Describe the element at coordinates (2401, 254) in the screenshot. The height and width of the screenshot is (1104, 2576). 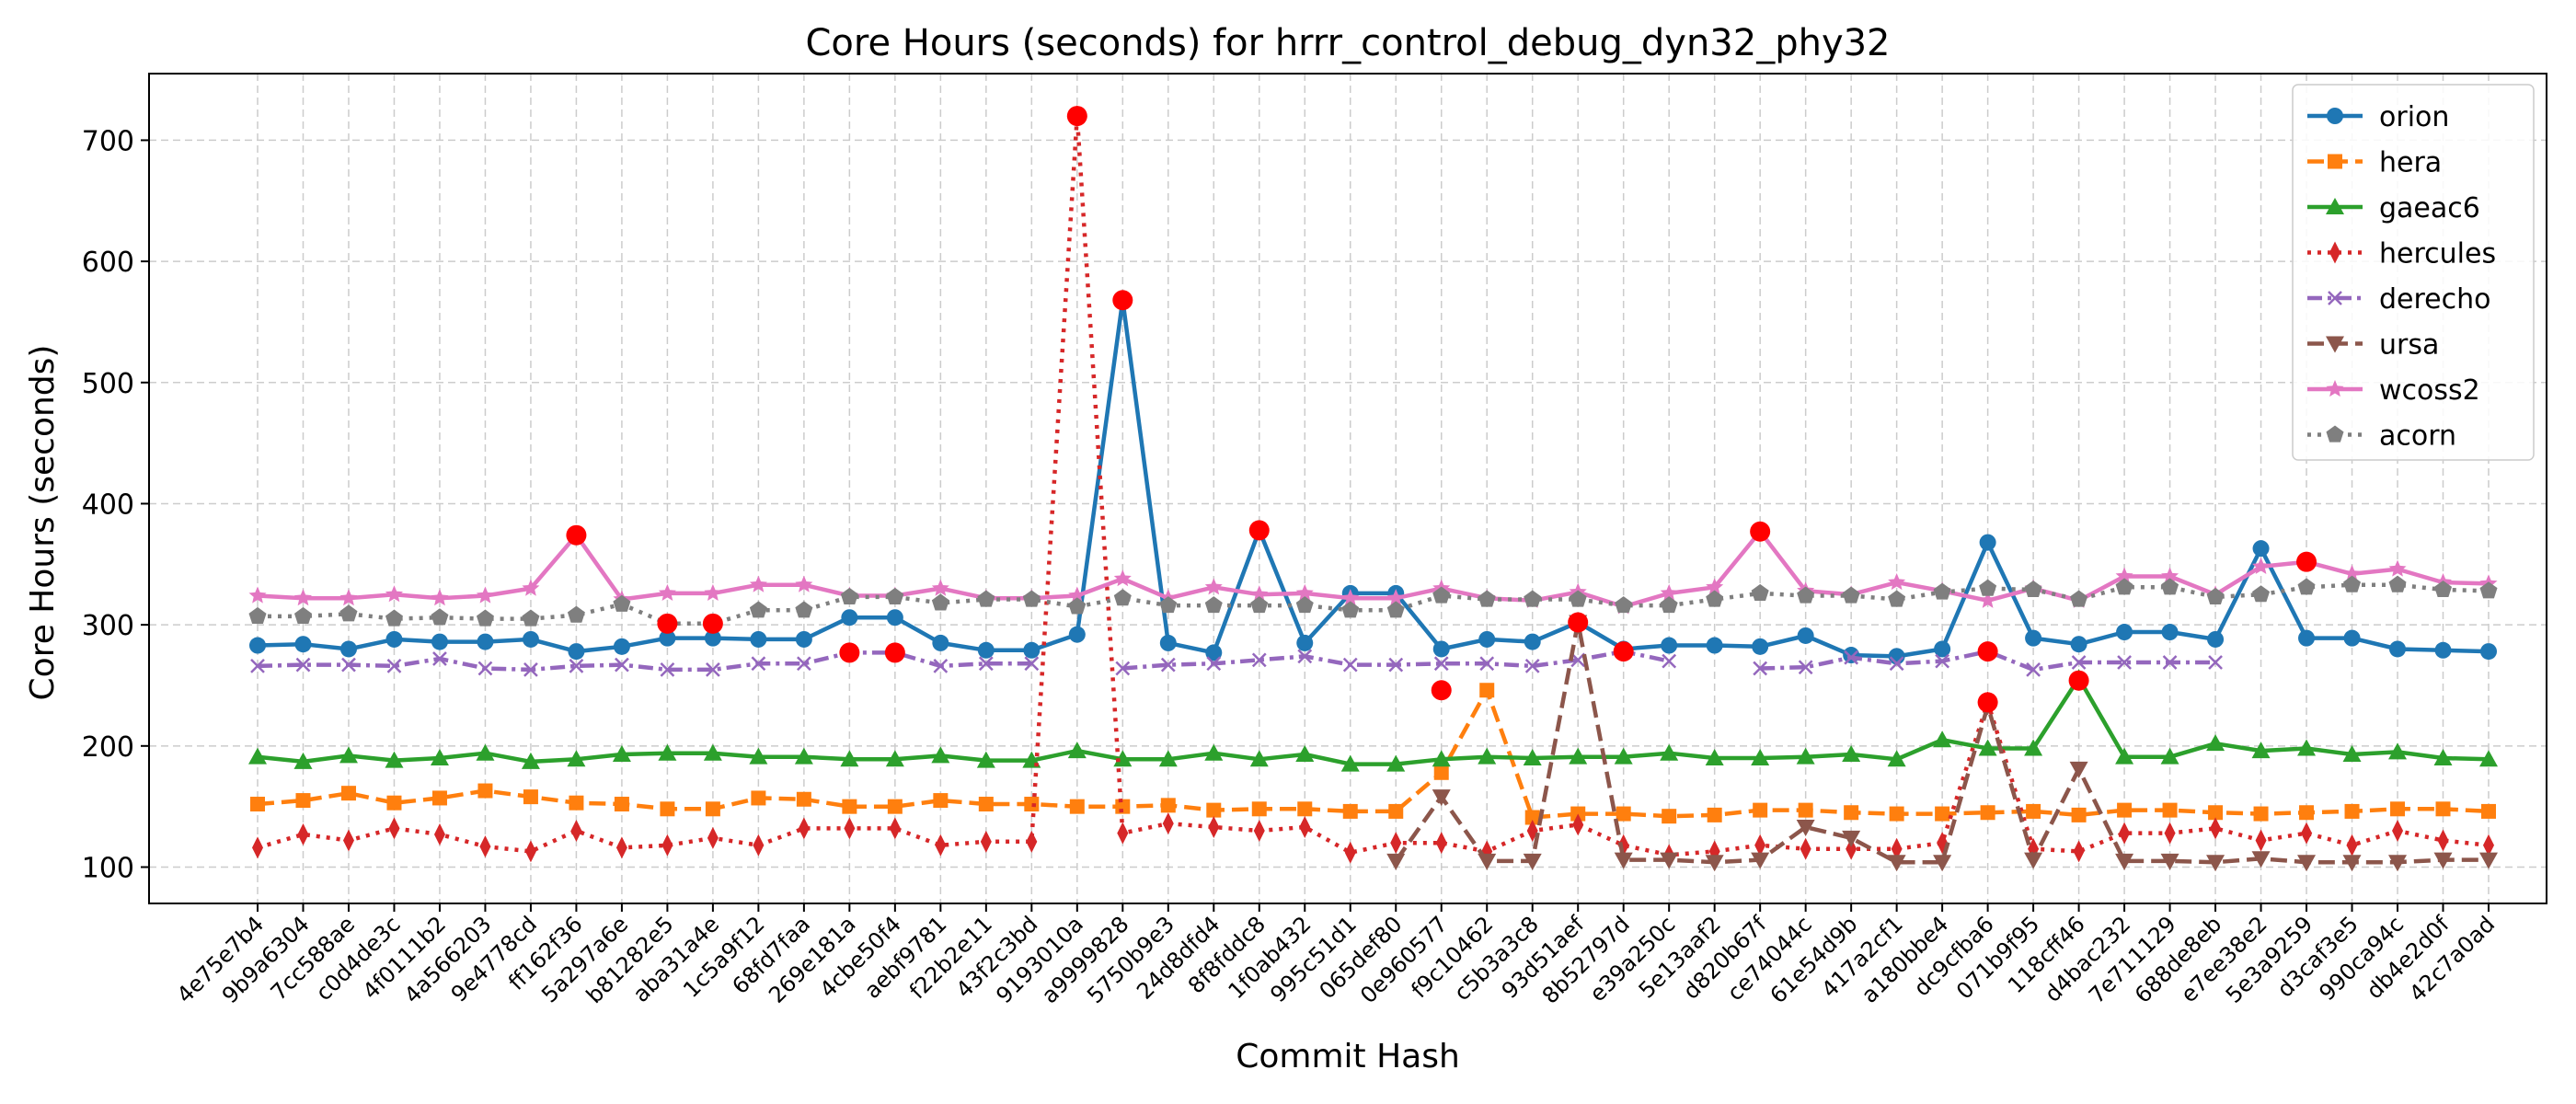
I see `legend-item-hercules: hercules` at that location.